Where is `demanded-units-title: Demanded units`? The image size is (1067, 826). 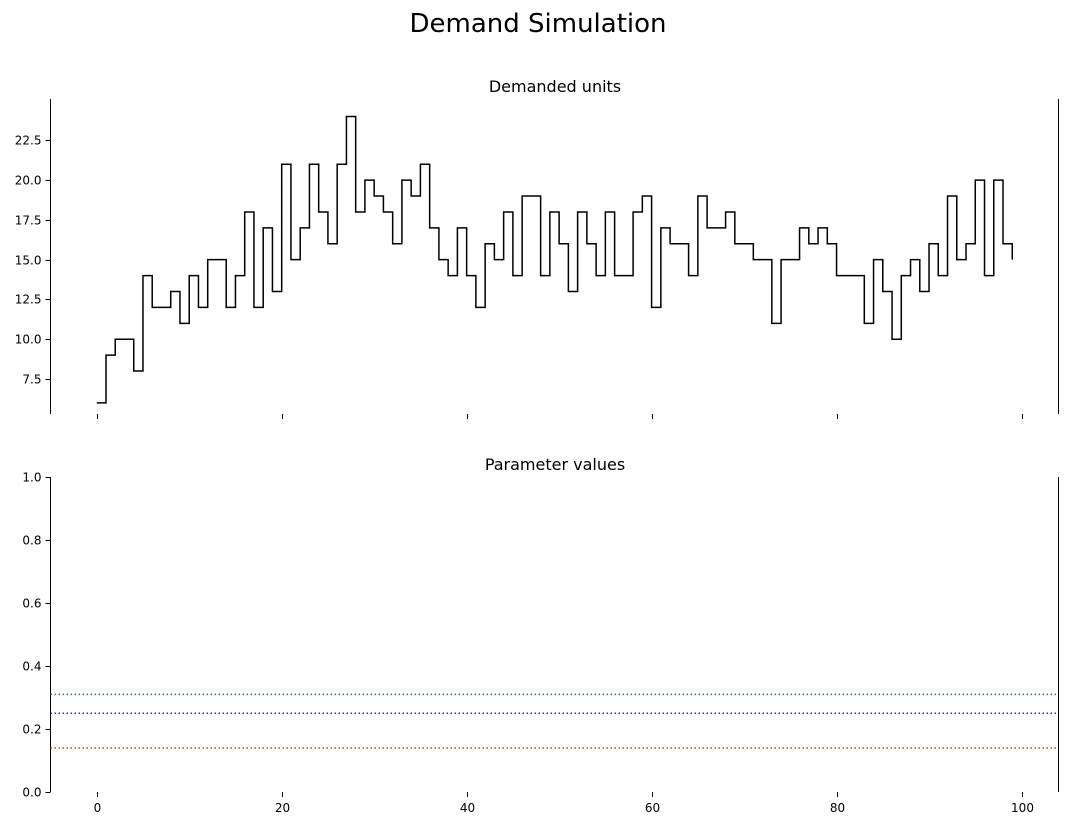 demanded-units-title: Demanded units is located at coordinates (555, 86).